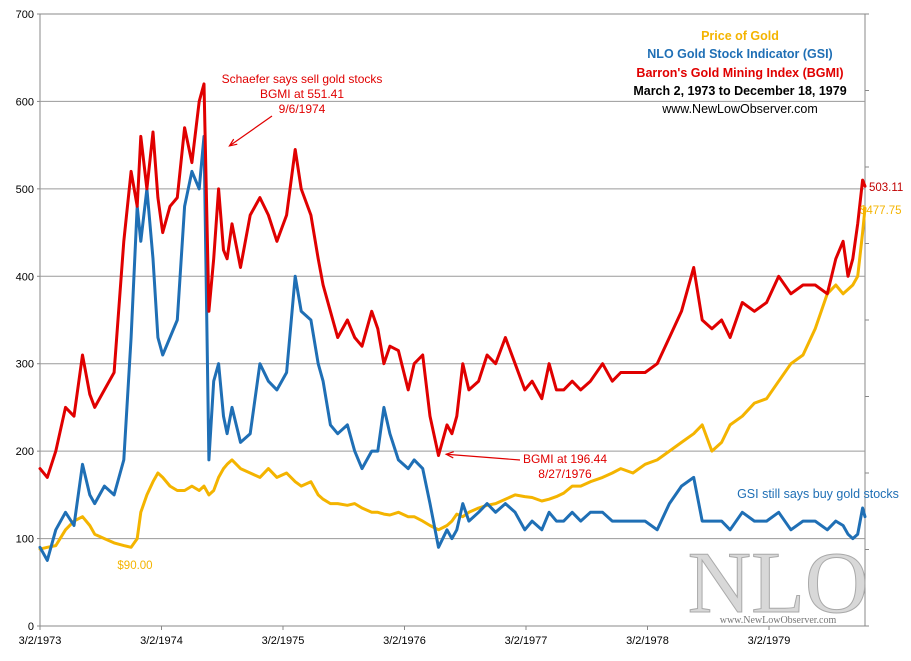 The image size is (911, 661). Describe the element at coordinates (881, 211) in the screenshot. I see `end-label-gold: $477.75` at that location.